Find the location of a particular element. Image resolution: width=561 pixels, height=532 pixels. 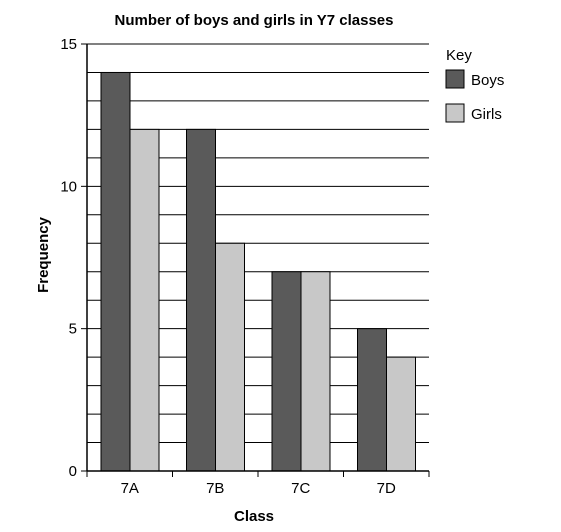

legend: Key Boys Girls is located at coordinates (474, 85).